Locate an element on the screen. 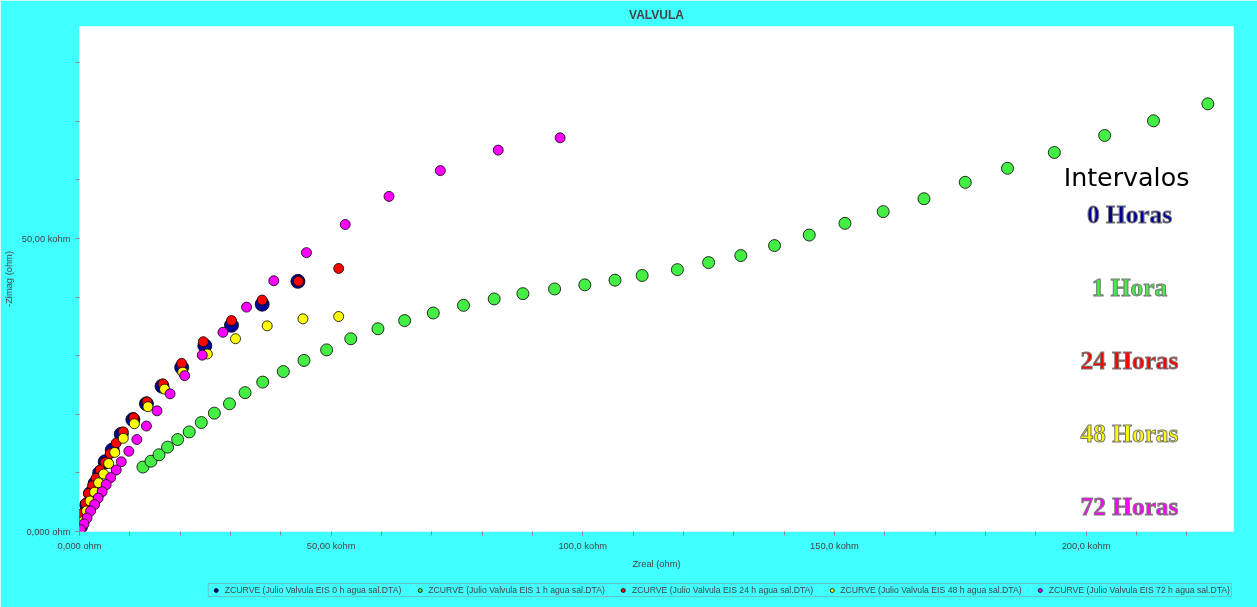 The height and width of the screenshot is (607, 1257). legend-label: ZCURVE (Julio Valvula EIS 48 h agua sal.DTA) is located at coordinates (931, 590).